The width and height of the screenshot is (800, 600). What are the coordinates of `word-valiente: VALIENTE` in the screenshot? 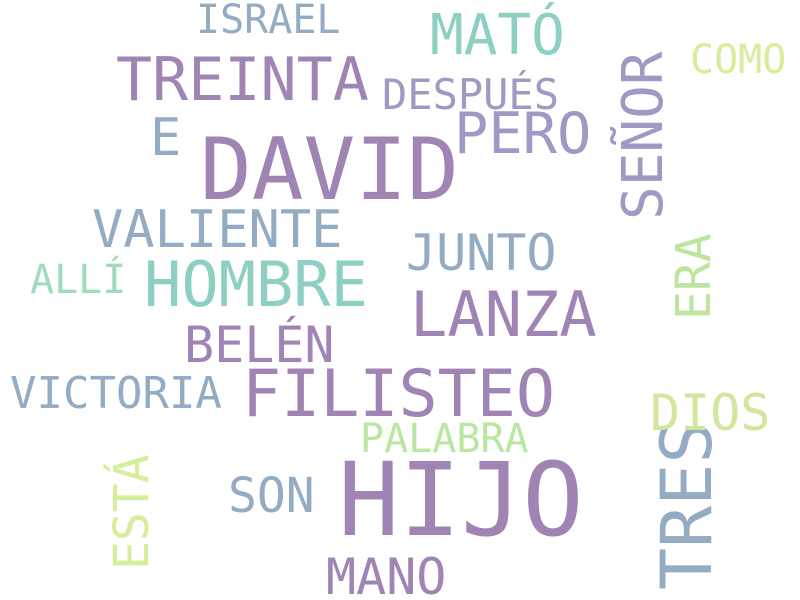 It's located at (217, 230).